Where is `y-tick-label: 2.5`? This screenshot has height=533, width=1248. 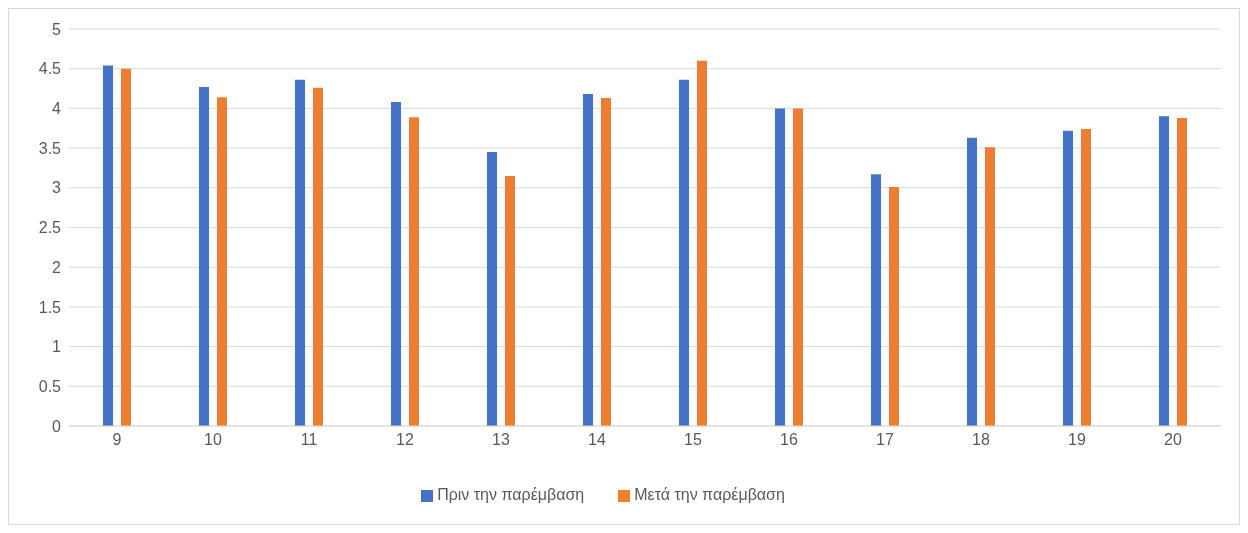 y-tick-label: 2.5 is located at coordinates (50, 228).